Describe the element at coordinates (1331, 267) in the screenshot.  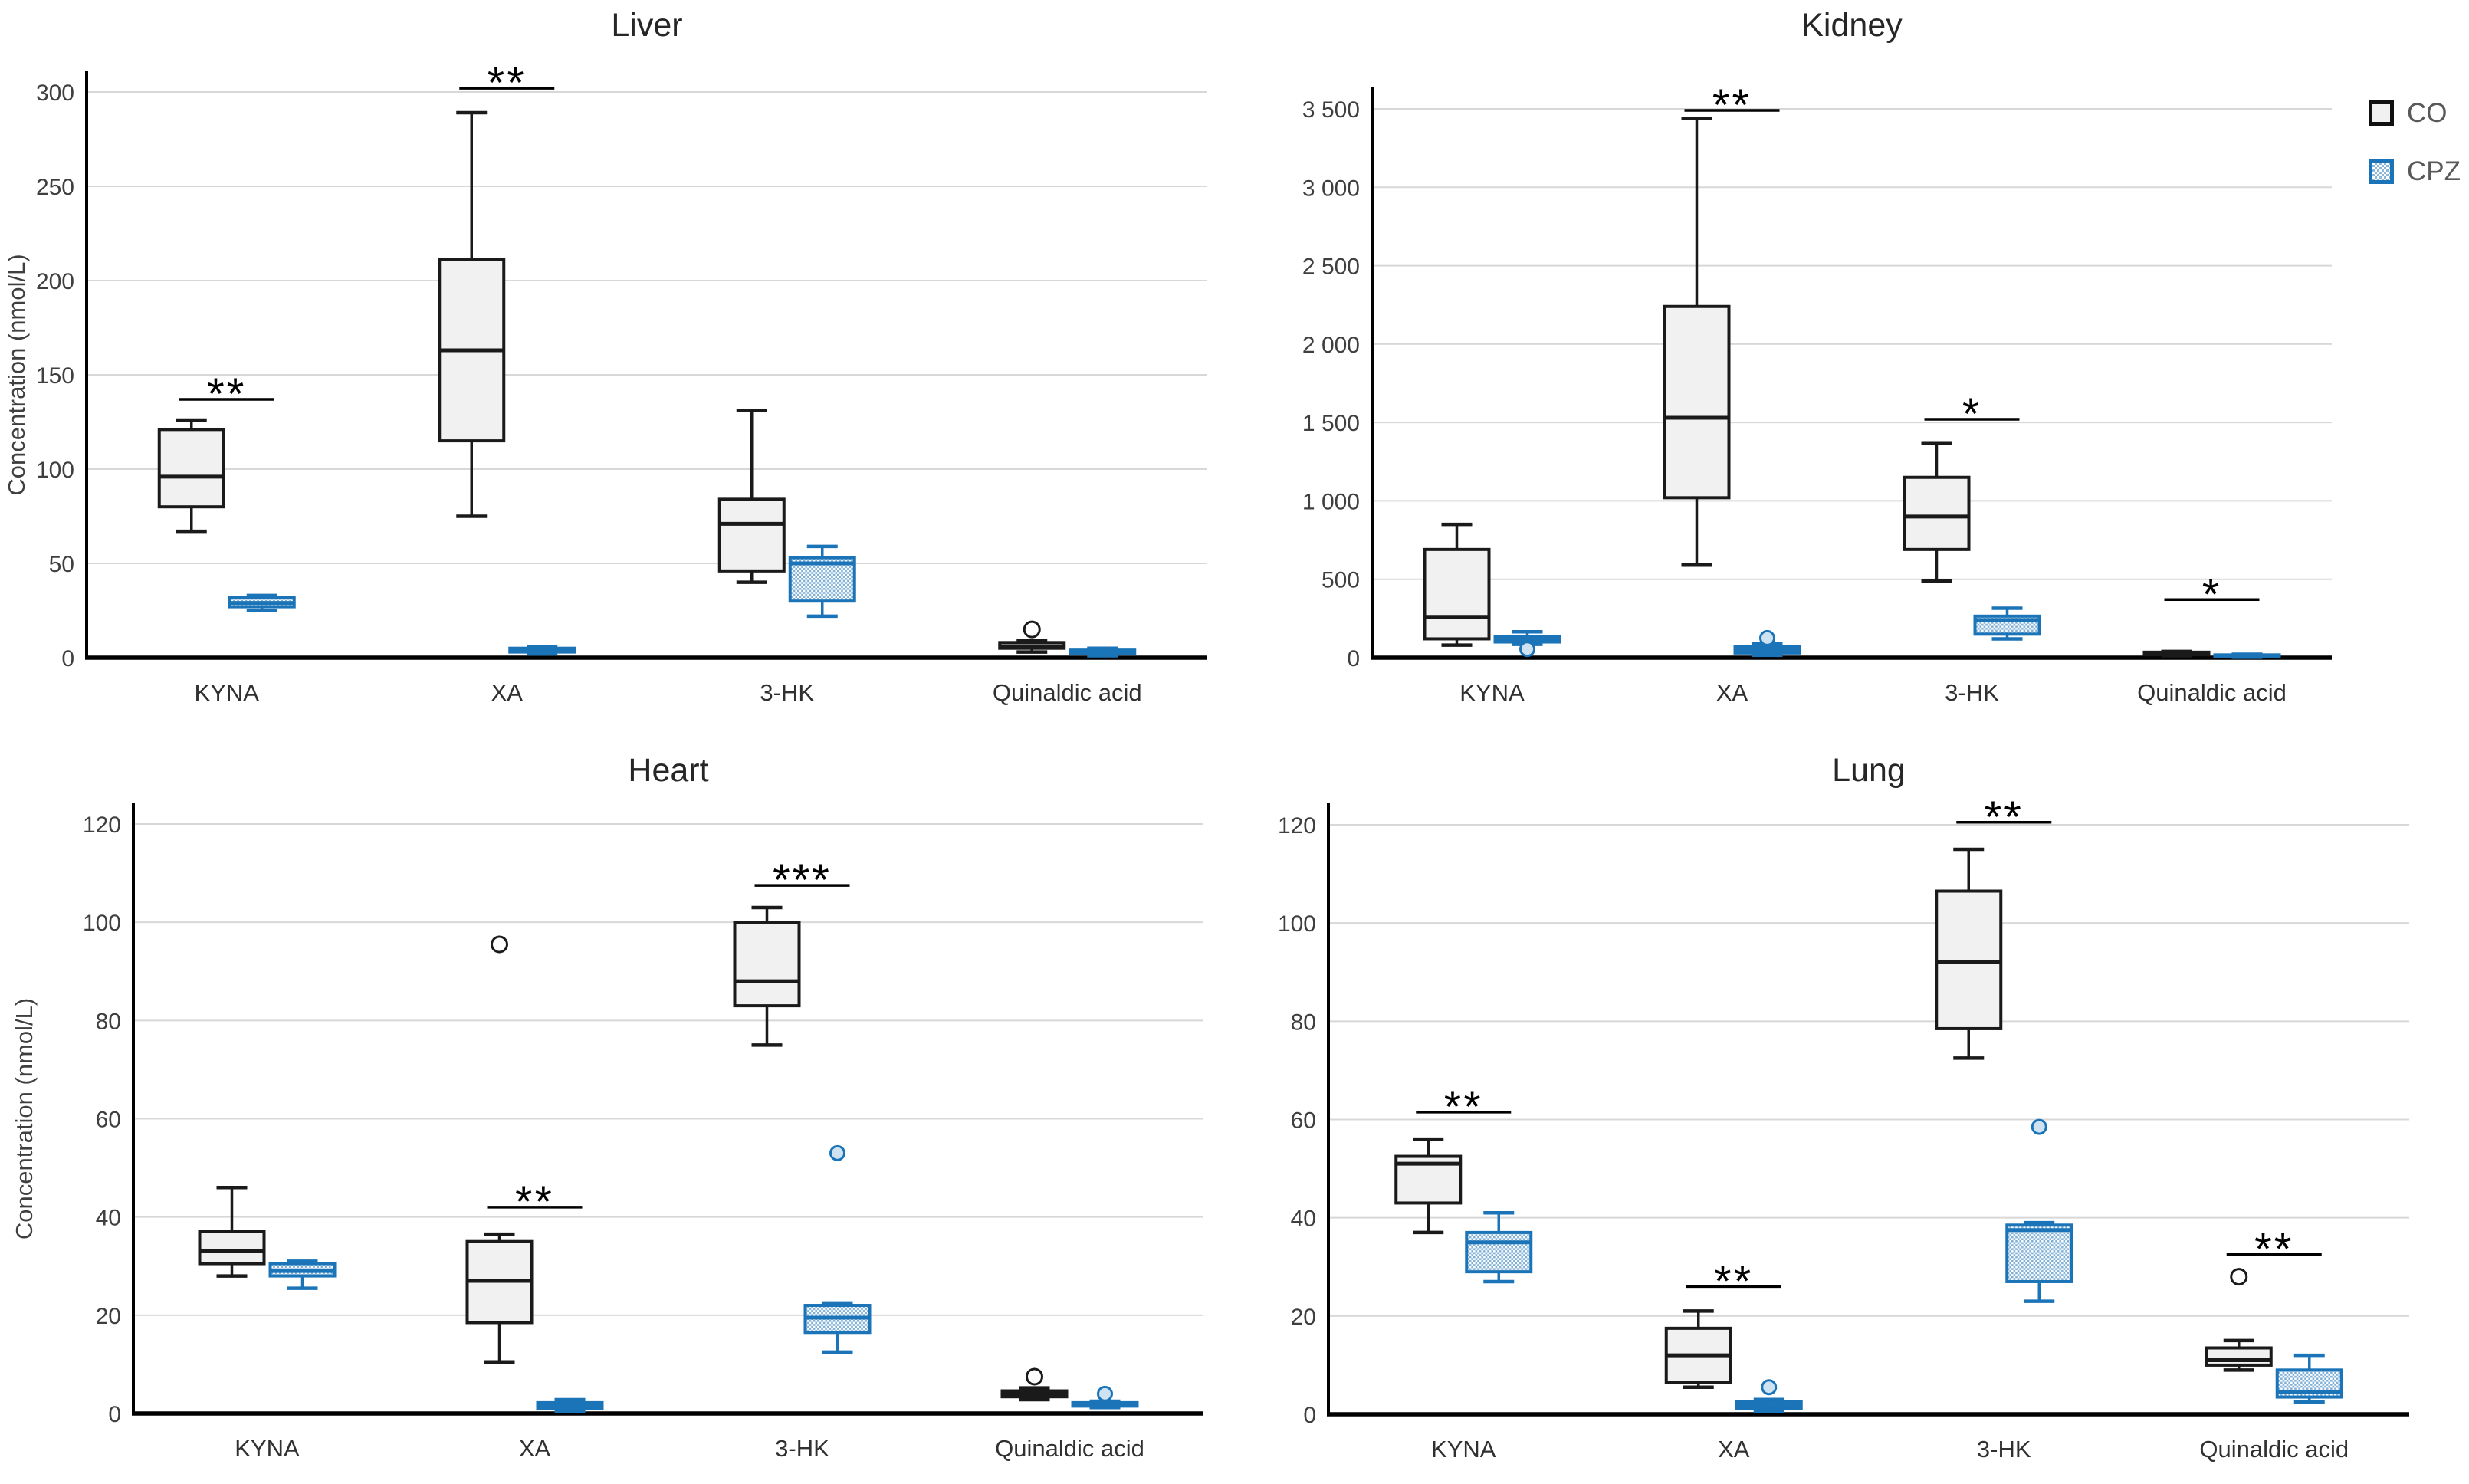
I see `ytick-label: 2 500` at that location.